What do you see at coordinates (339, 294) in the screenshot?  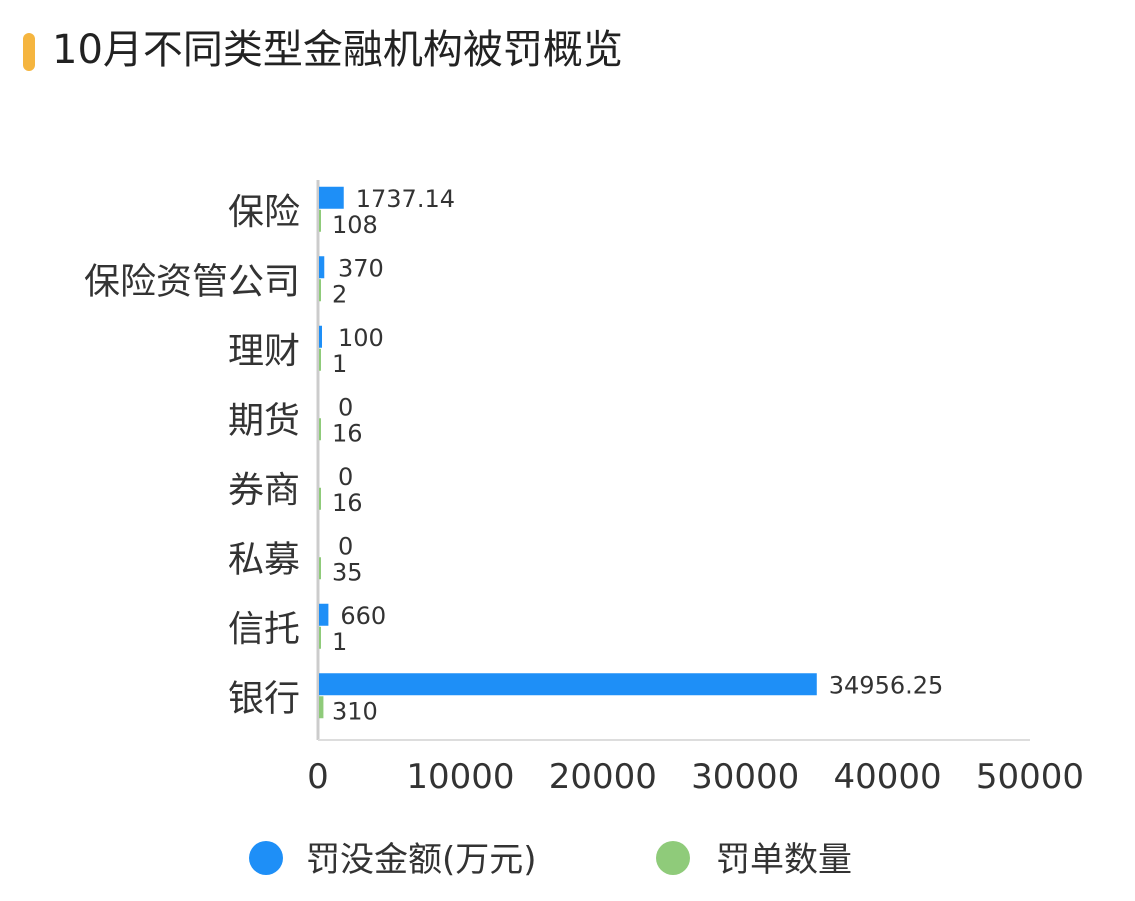 I see `data-label-count: 2` at bounding box center [339, 294].